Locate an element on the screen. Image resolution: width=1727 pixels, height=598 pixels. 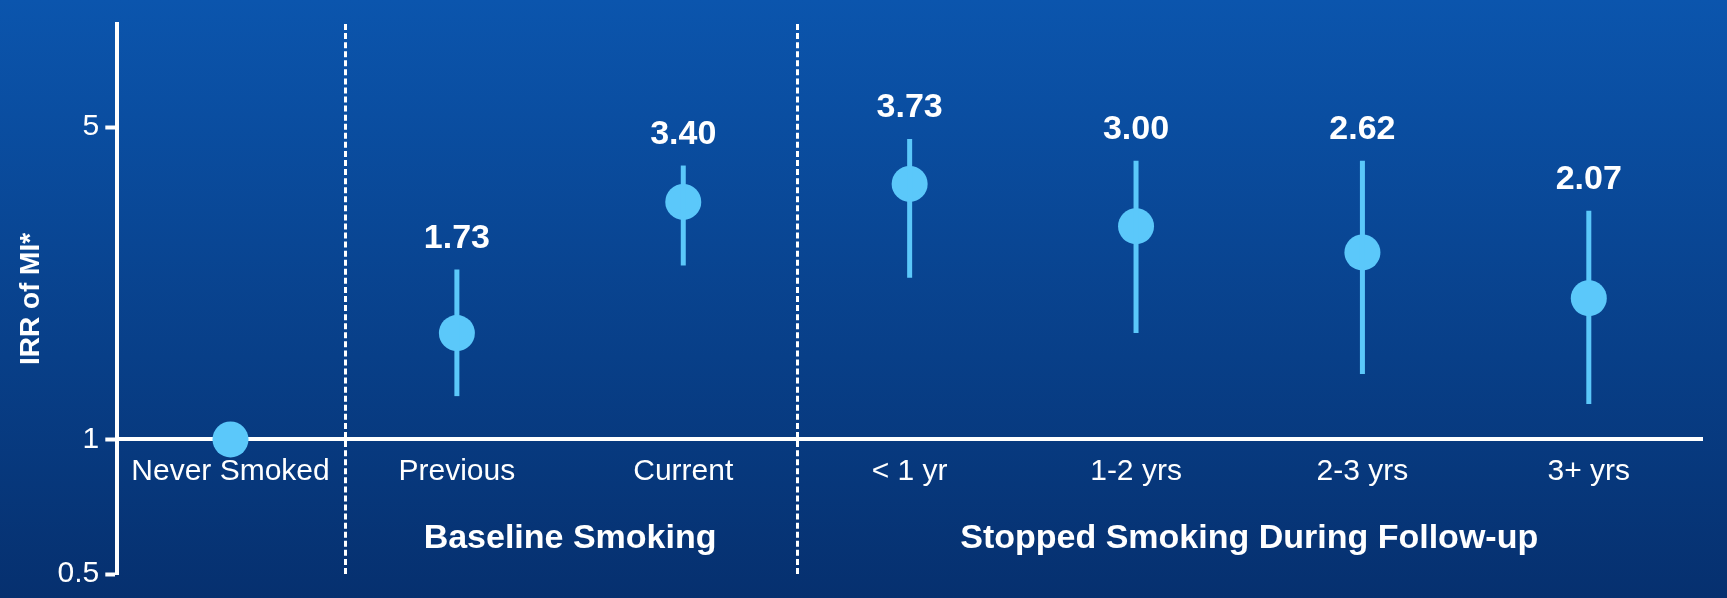
y-tick-label: 1 is located at coordinates (91, 437).